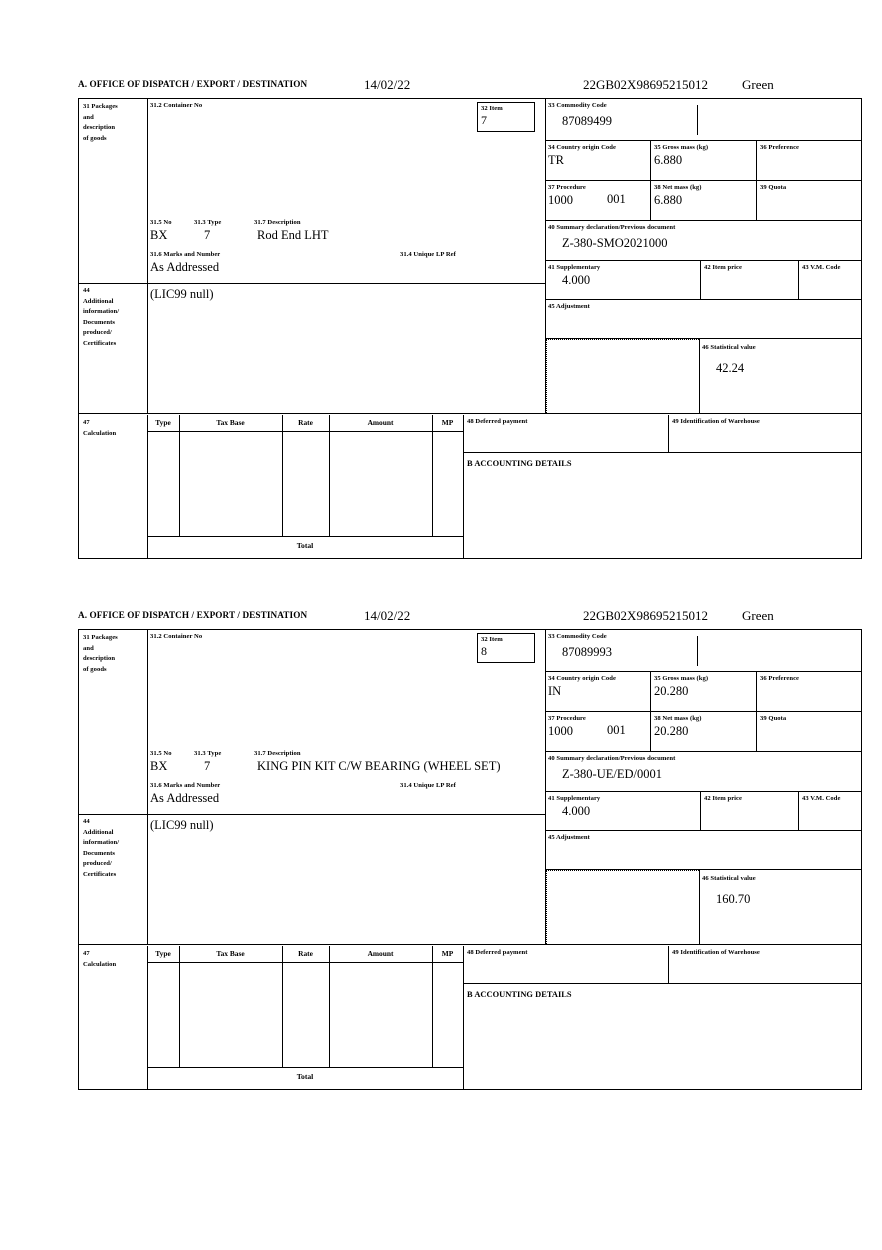 The image size is (882, 1250). I want to click on box-46-value-2: 160.70, so click(733, 898).